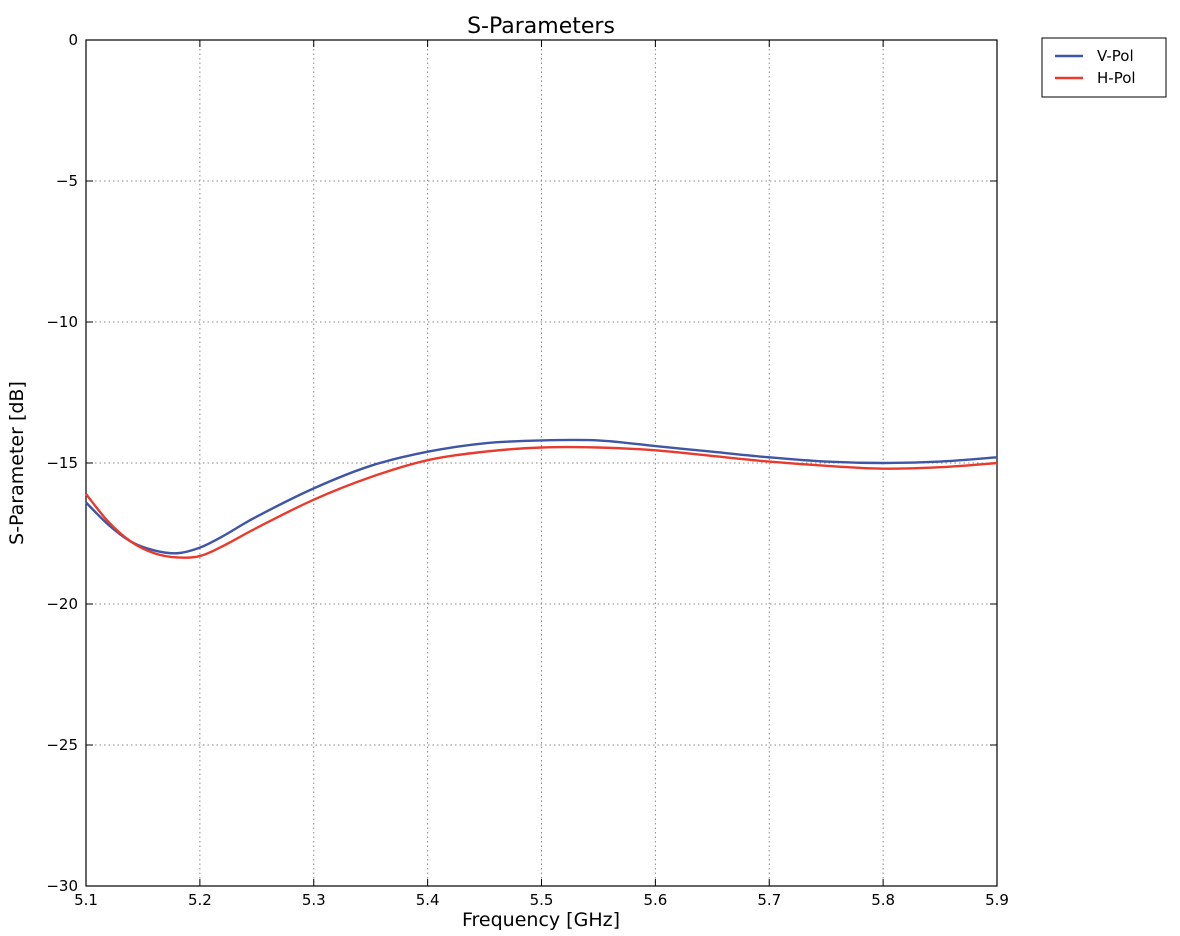 The width and height of the screenshot is (1180, 936). Describe the element at coordinates (67, 181) in the screenshot. I see `y-tick-label: −5` at that location.